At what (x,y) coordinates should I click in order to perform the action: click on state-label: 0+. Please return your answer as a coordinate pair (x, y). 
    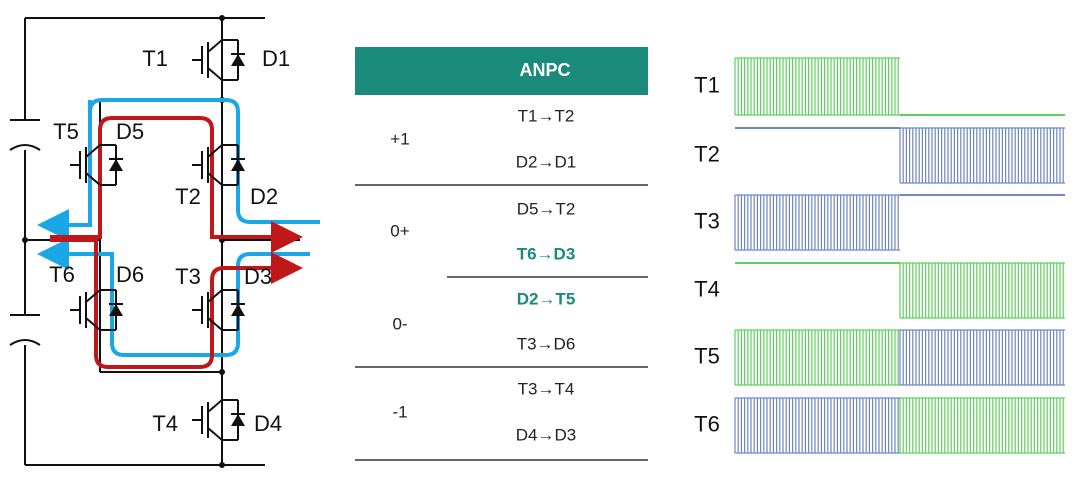
    Looking at the image, I should click on (399, 230).